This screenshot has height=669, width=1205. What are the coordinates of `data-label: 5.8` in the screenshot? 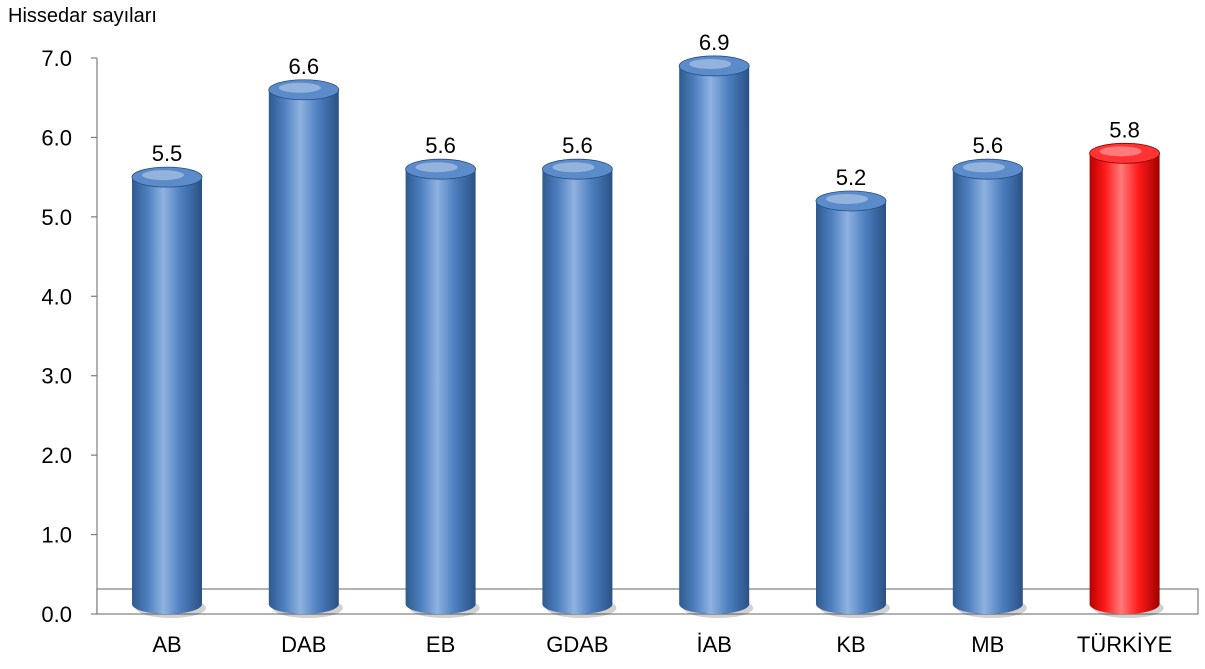 It's located at (1124, 129).